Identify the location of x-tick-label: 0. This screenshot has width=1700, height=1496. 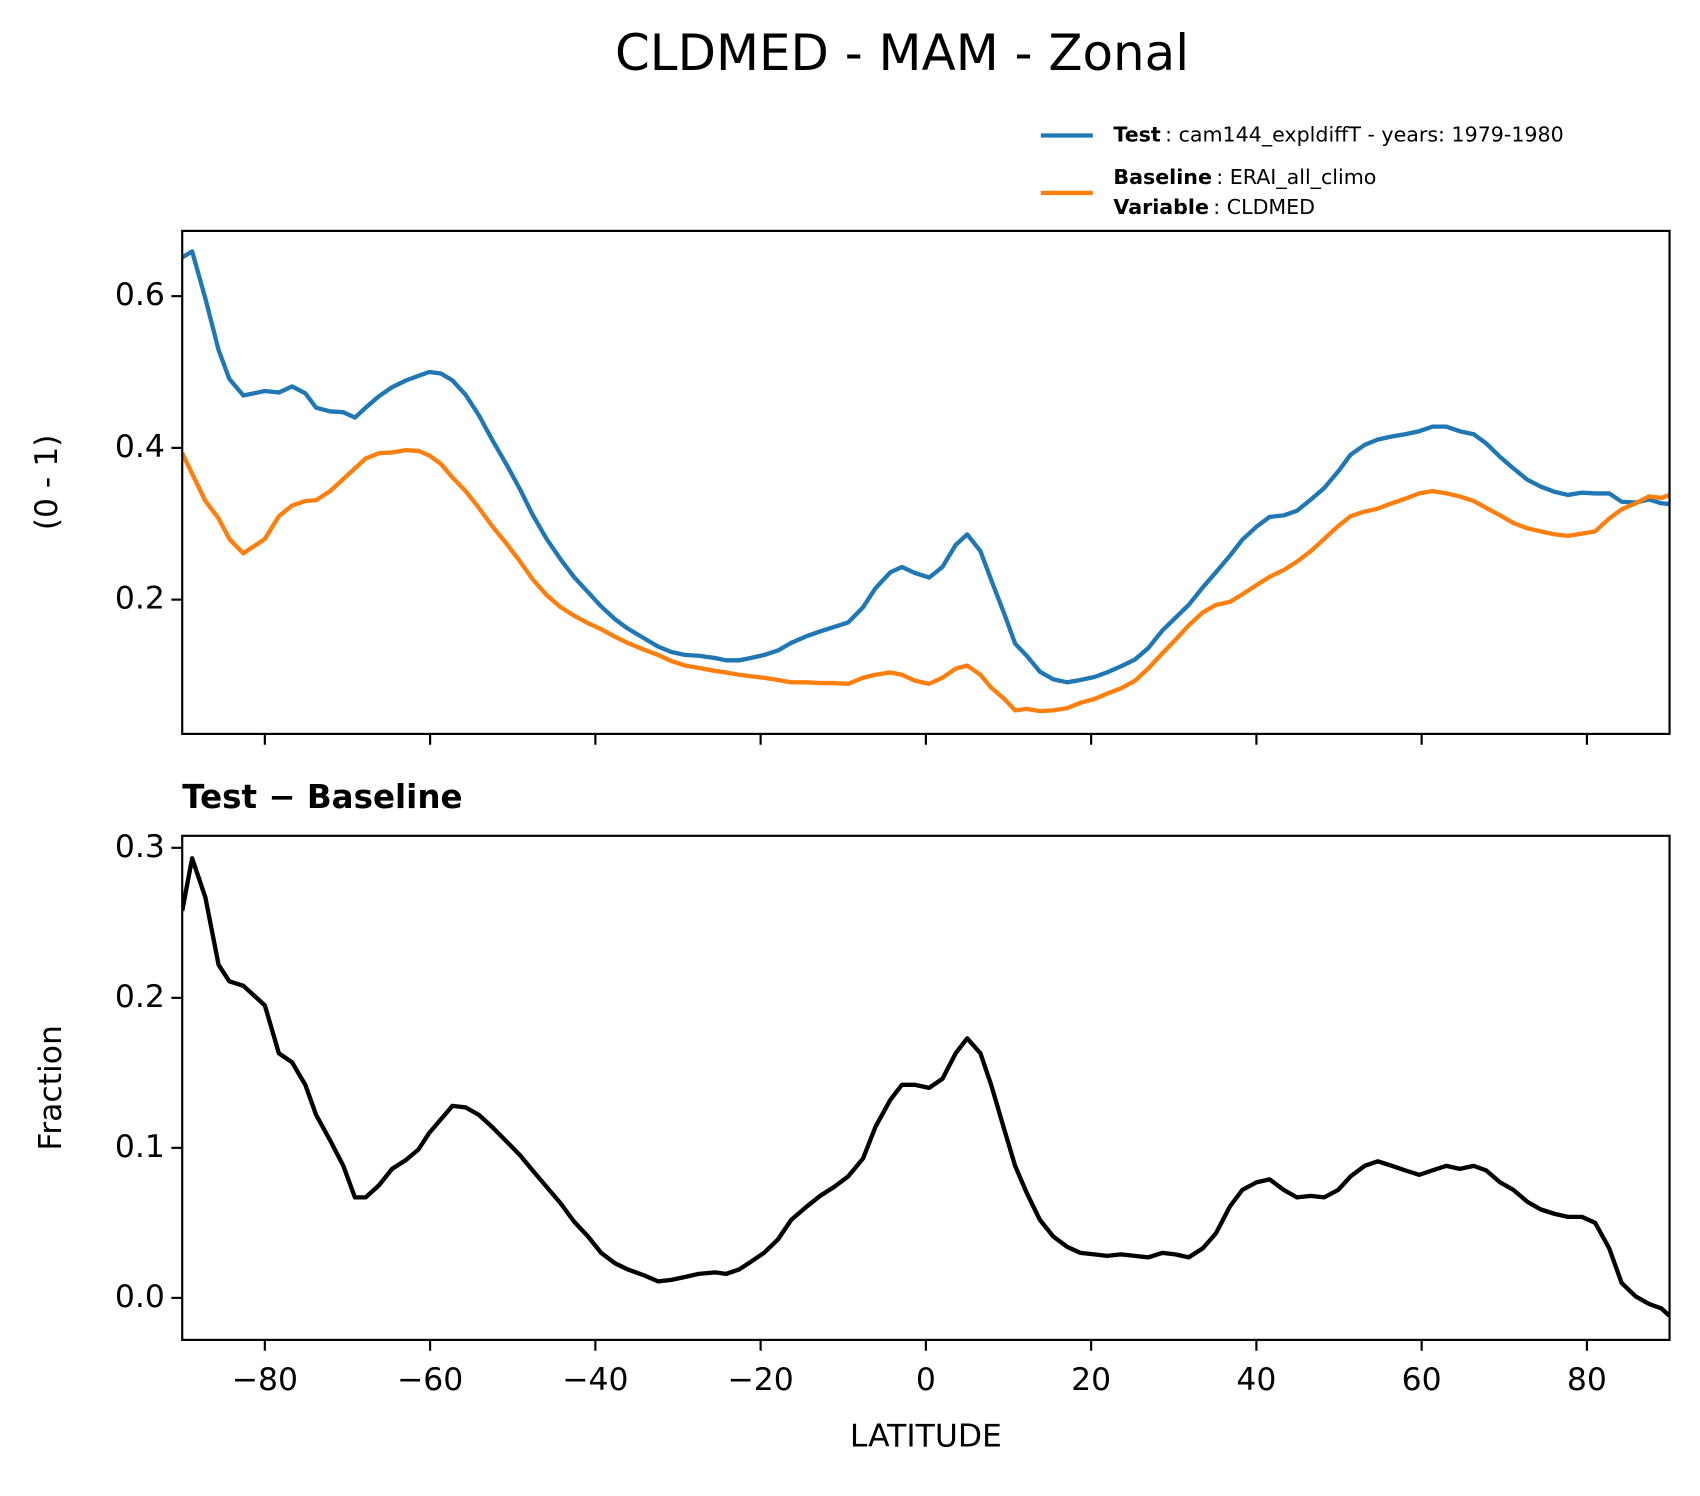
(926, 1380).